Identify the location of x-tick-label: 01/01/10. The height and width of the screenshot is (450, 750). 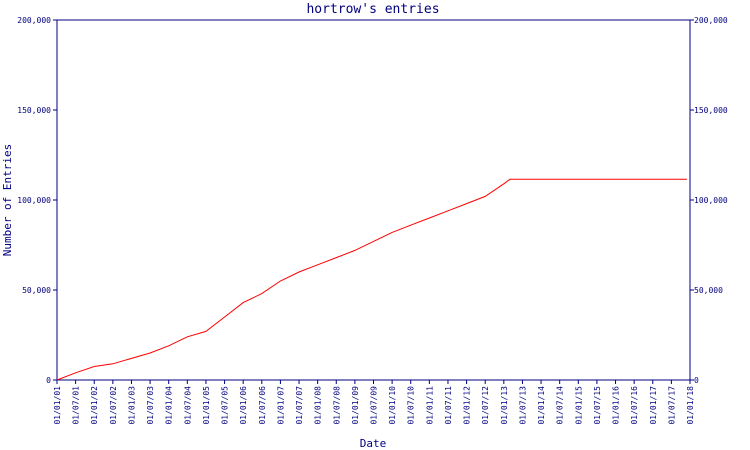
(392, 405).